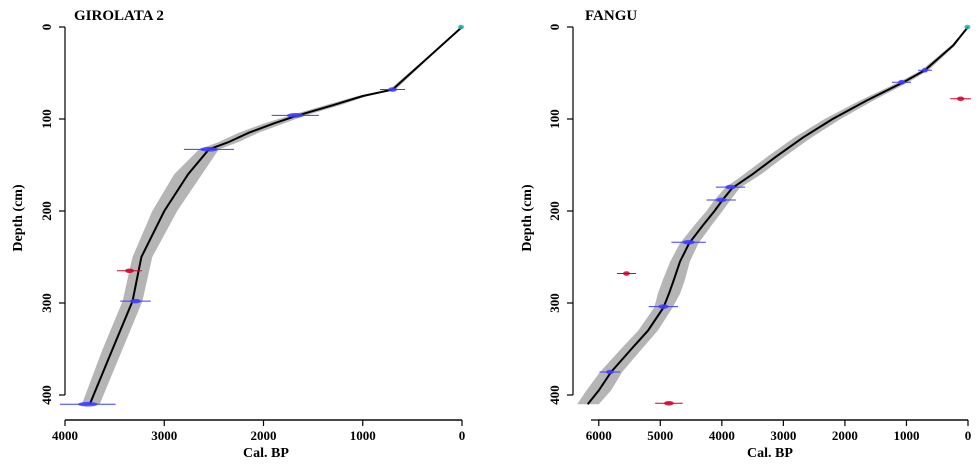  Describe the element at coordinates (611, 16) in the screenshot. I see `panel-title: FANGU` at that location.